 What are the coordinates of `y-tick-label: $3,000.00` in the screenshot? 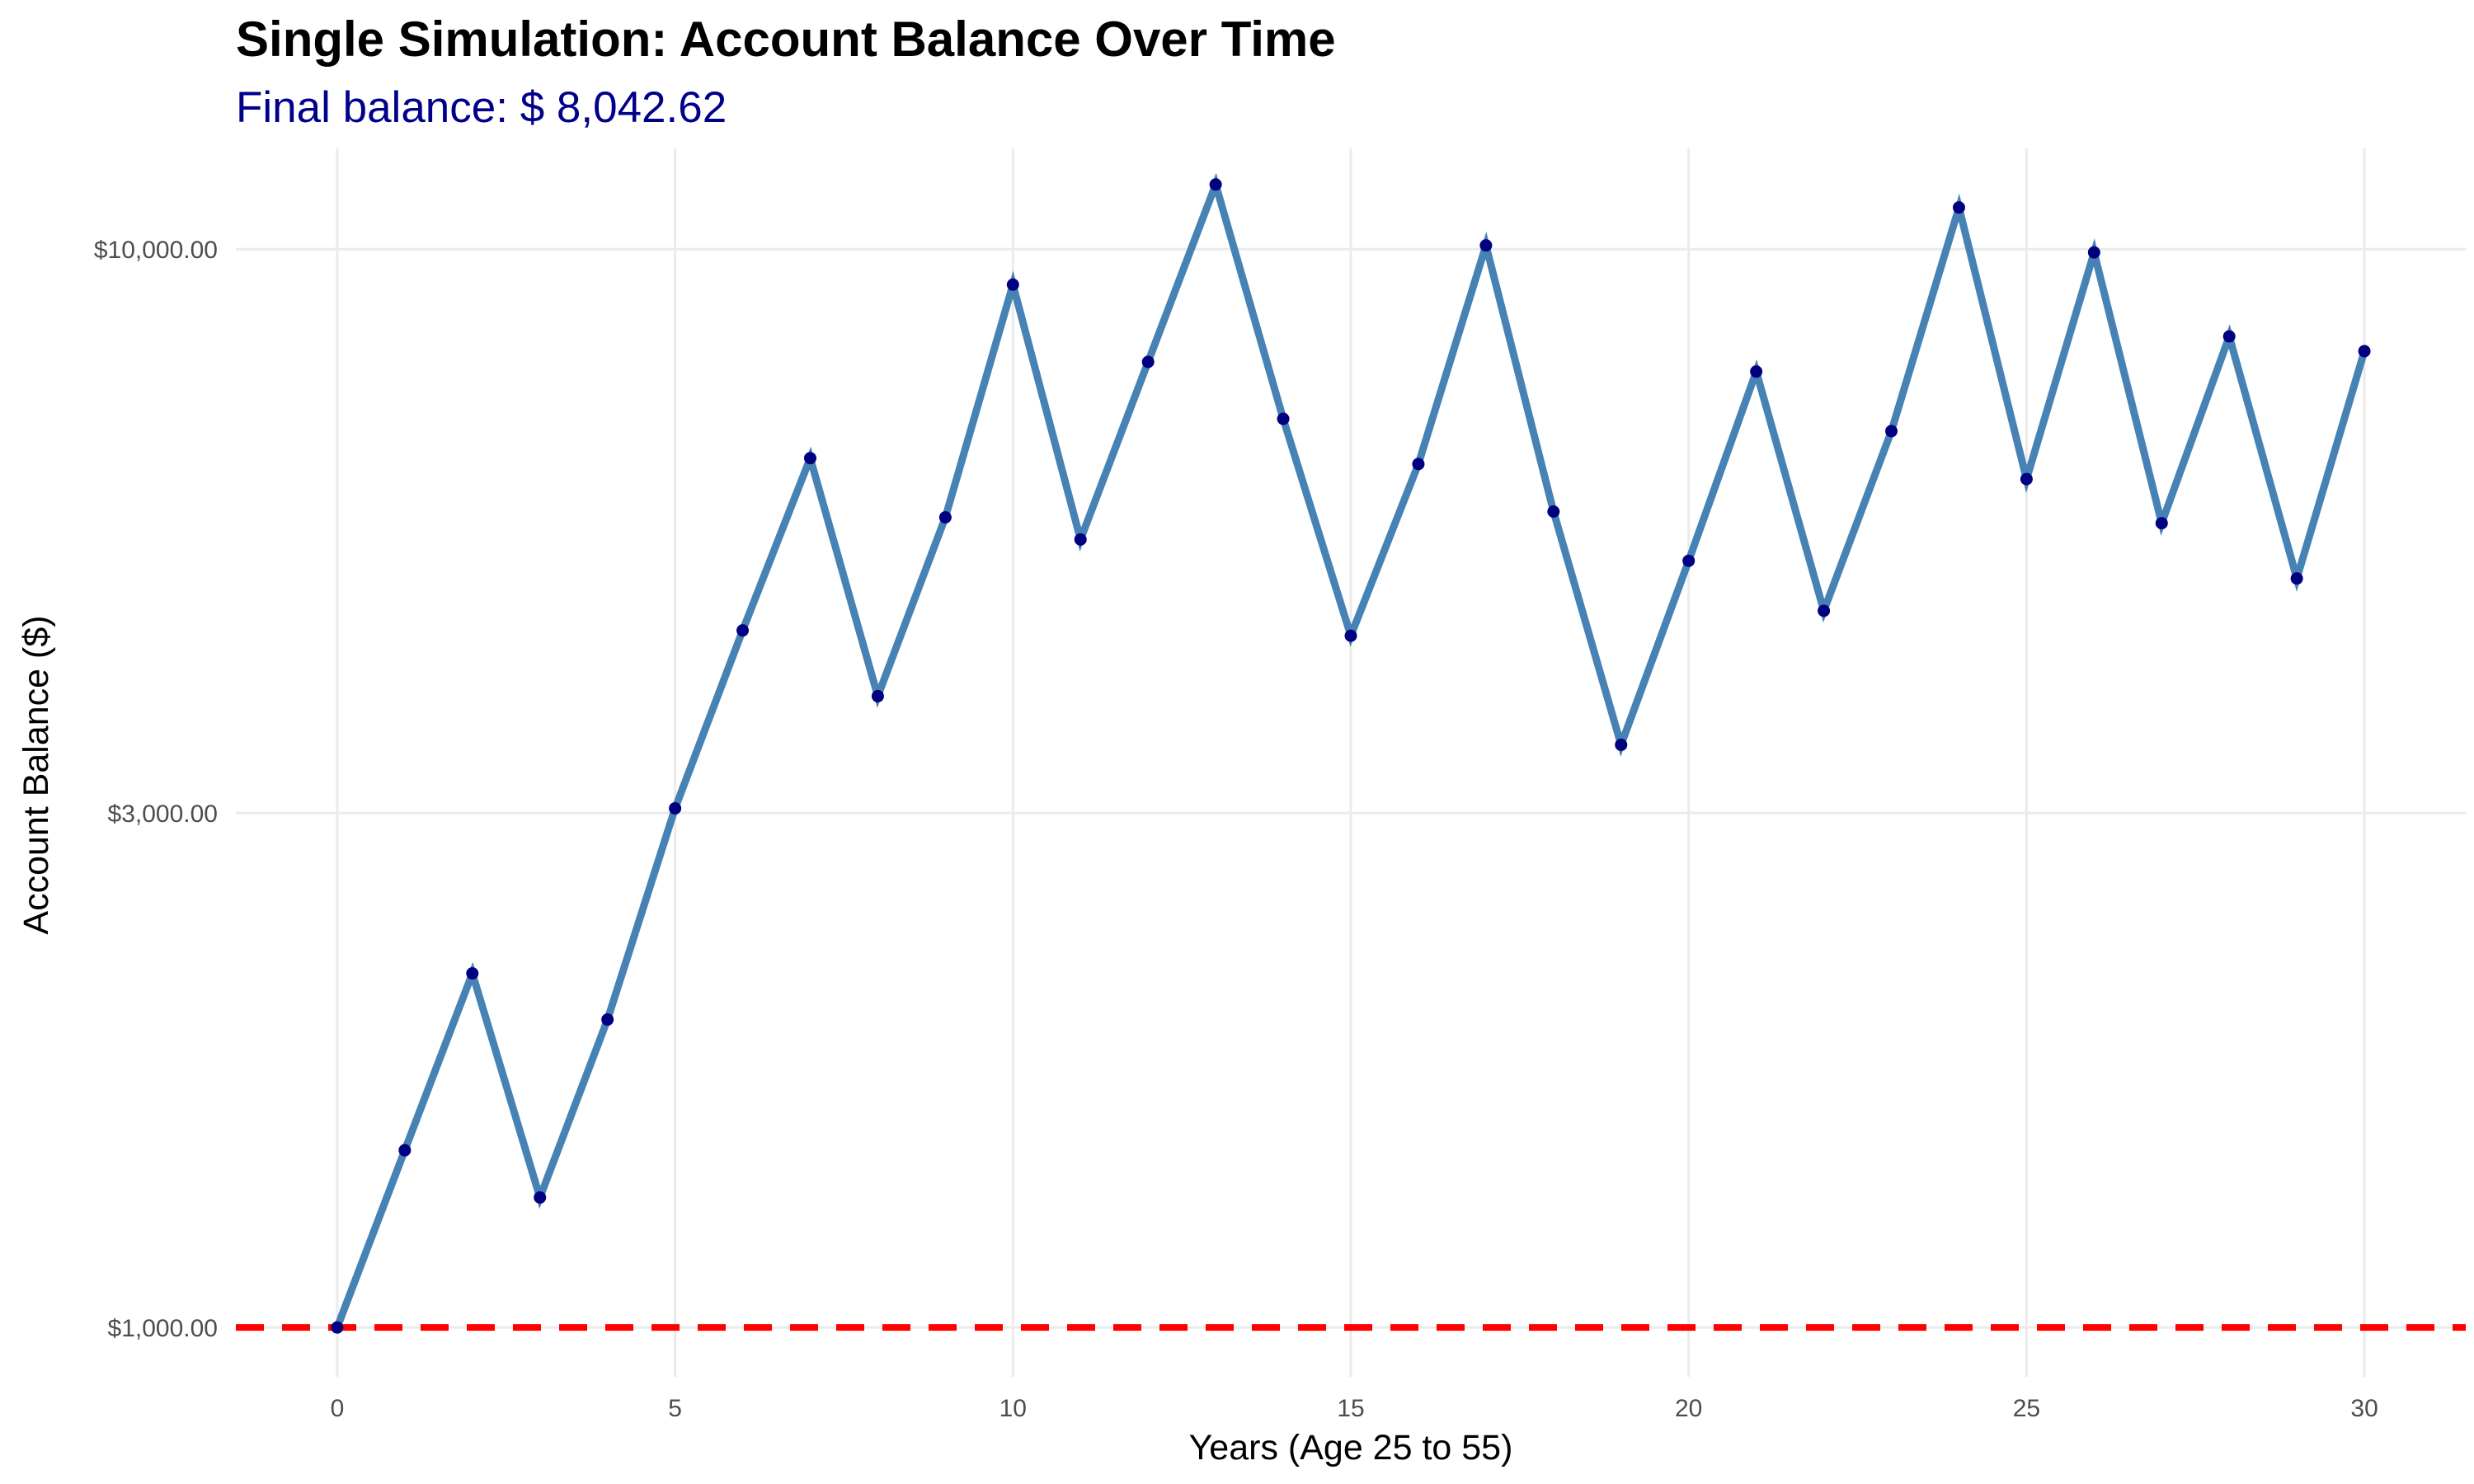 It's located at (163, 814).